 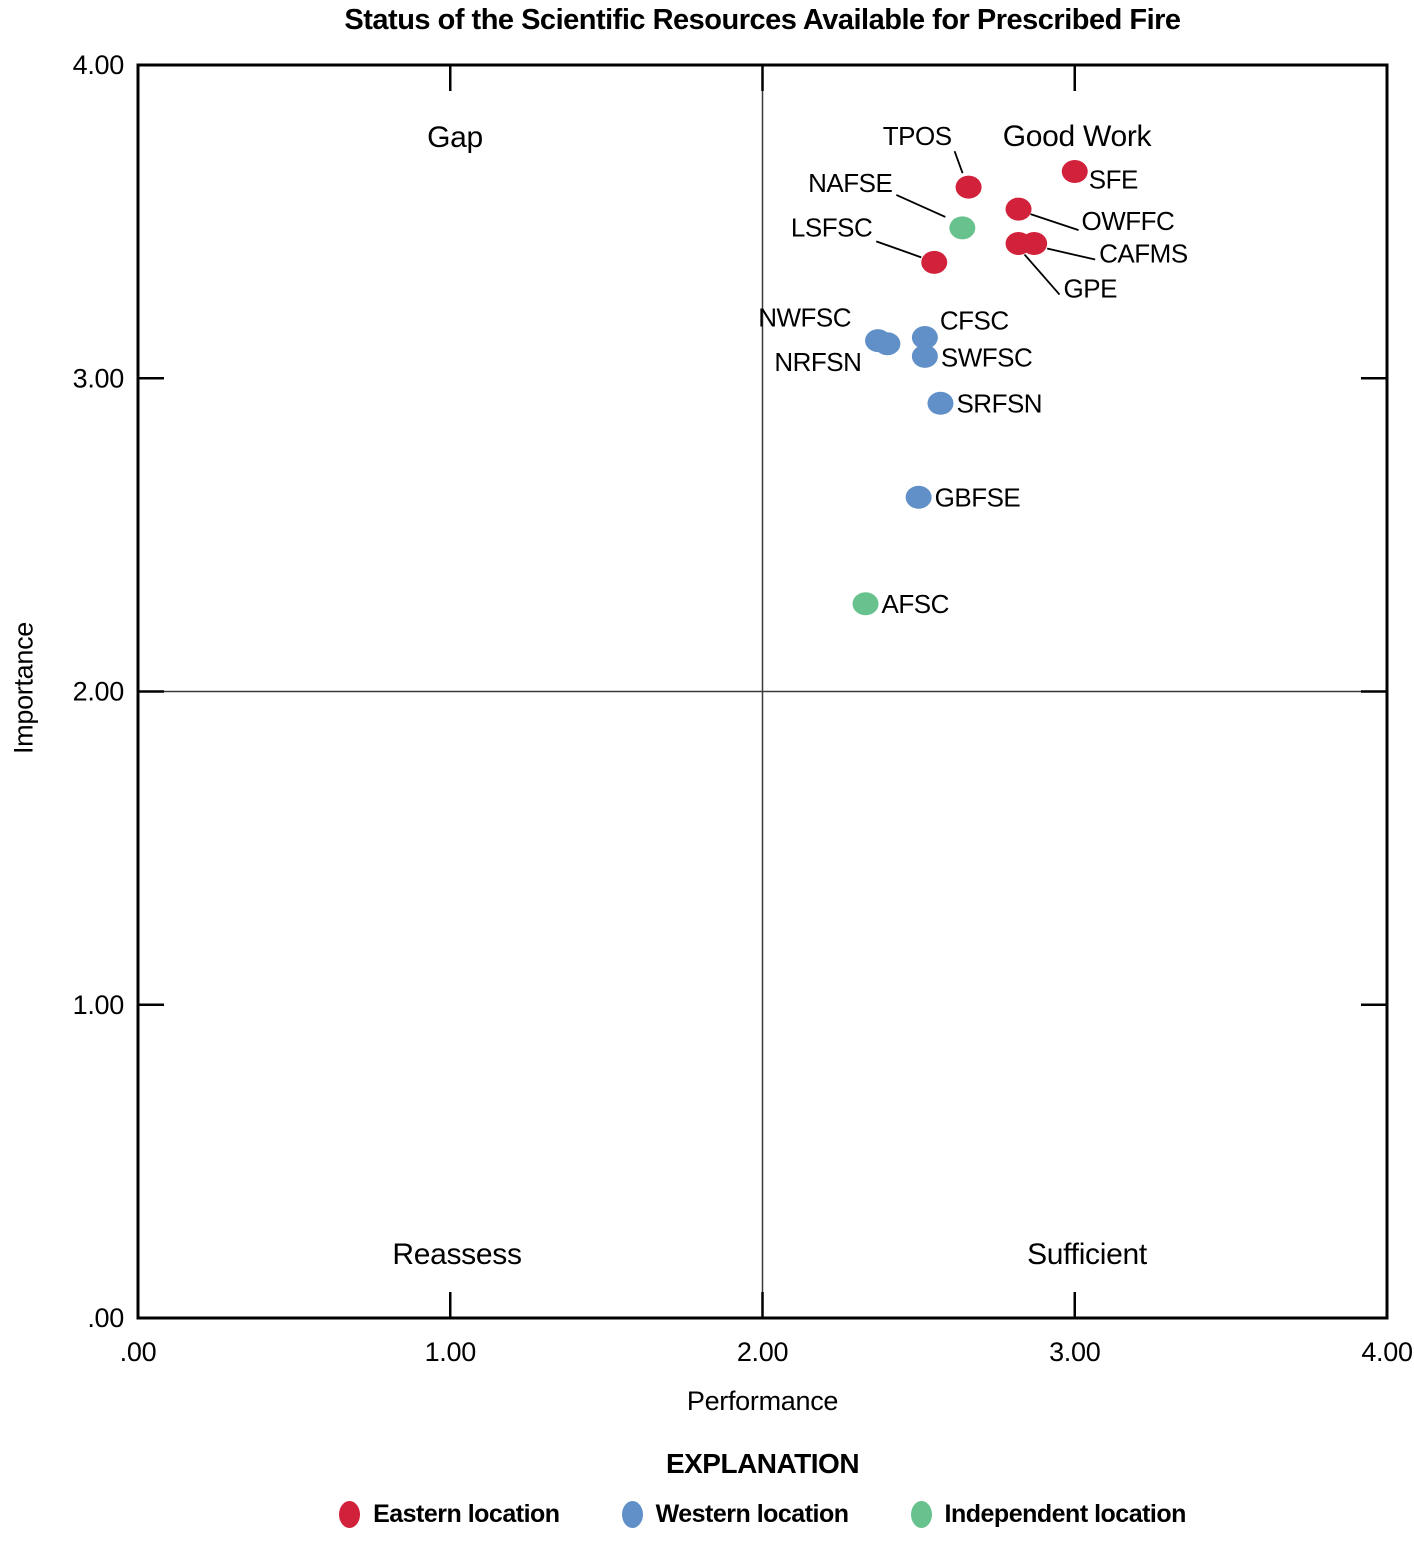 I want to click on independent-location-dot-icon, so click(x=921, y=1514).